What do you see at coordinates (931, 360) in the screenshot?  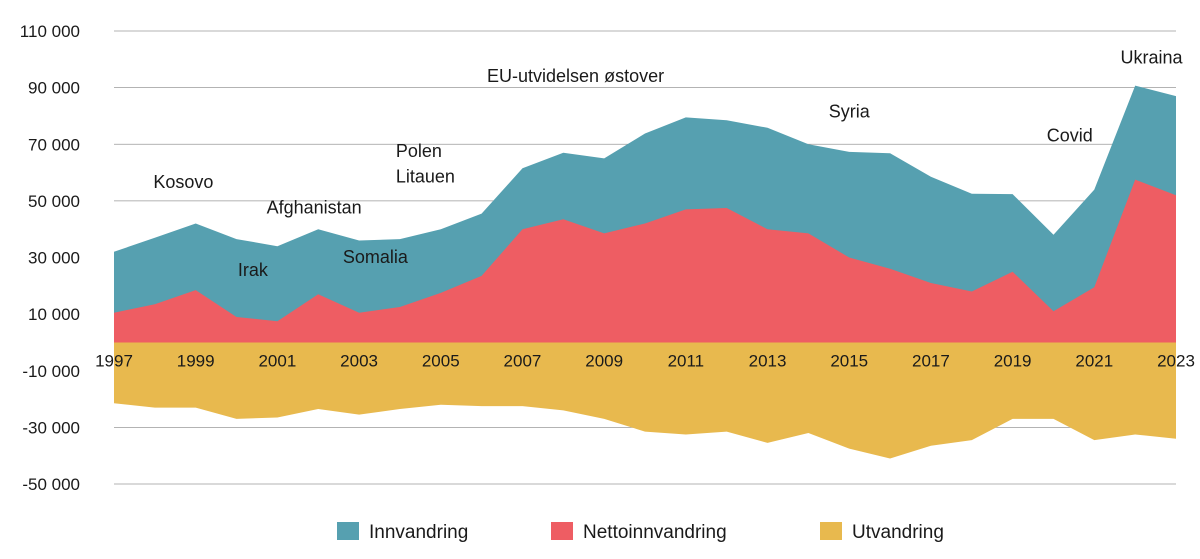 I see `x-tick-label: 2017` at bounding box center [931, 360].